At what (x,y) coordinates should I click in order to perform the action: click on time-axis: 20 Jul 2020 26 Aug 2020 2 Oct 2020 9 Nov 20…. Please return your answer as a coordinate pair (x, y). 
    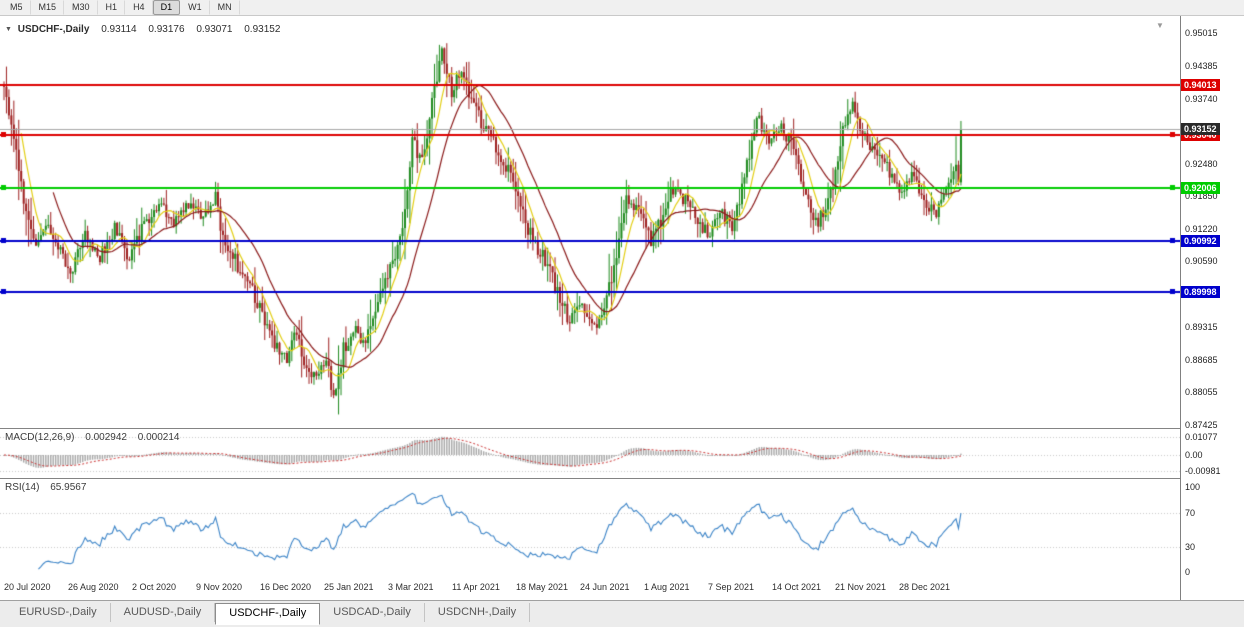
    Looking at the image, I should click on (590, 588).